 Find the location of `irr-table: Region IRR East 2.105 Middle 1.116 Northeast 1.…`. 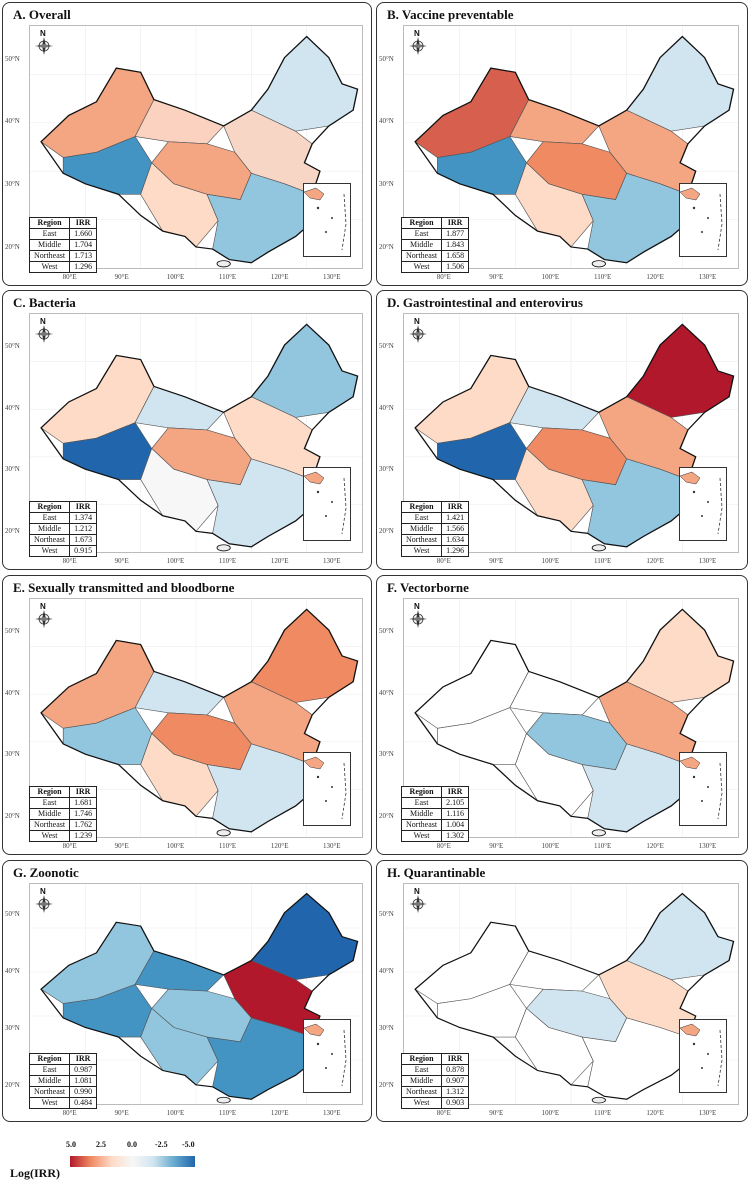

irr-table: Region IRR East 2.105 Middle 1.116 Northeast 1.… is located at coordinates (435, 814).